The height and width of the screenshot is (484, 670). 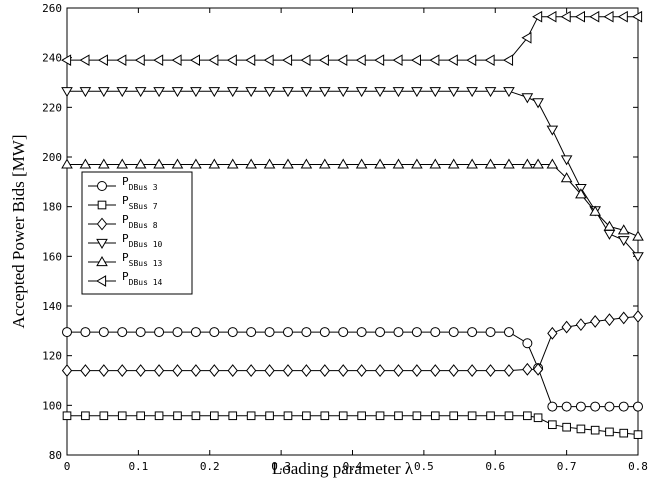 What do you see at coordinates (140, 202) in the screenshot?
I see `legend-label-sbus-7: PSBus 7` at bounding box center [140, 202].